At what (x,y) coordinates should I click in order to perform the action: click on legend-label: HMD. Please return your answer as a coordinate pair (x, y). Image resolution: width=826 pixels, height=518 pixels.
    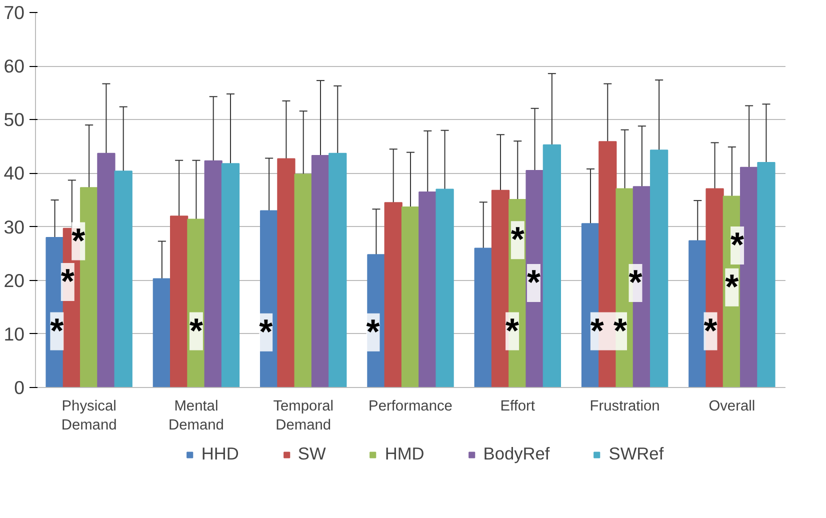
    Looking at the image, I should click on (404, 454).